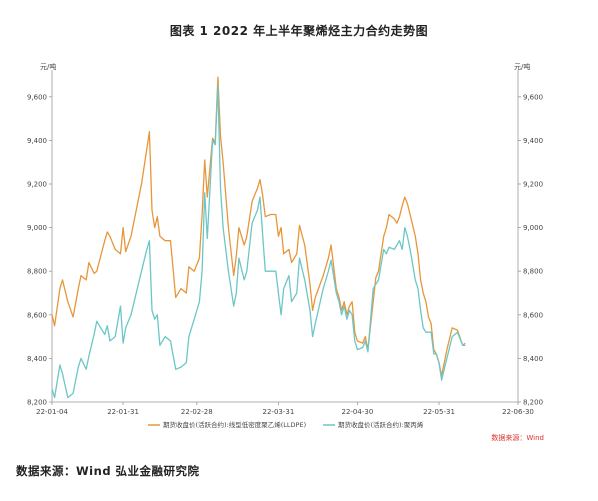 Image resolution: width=598 pixels, height=501 pixels. What do you see at coordinates (533, 359) in the screenshot?
I see `y-tick-label-right: 8,400` at bounding box center [533, 359].